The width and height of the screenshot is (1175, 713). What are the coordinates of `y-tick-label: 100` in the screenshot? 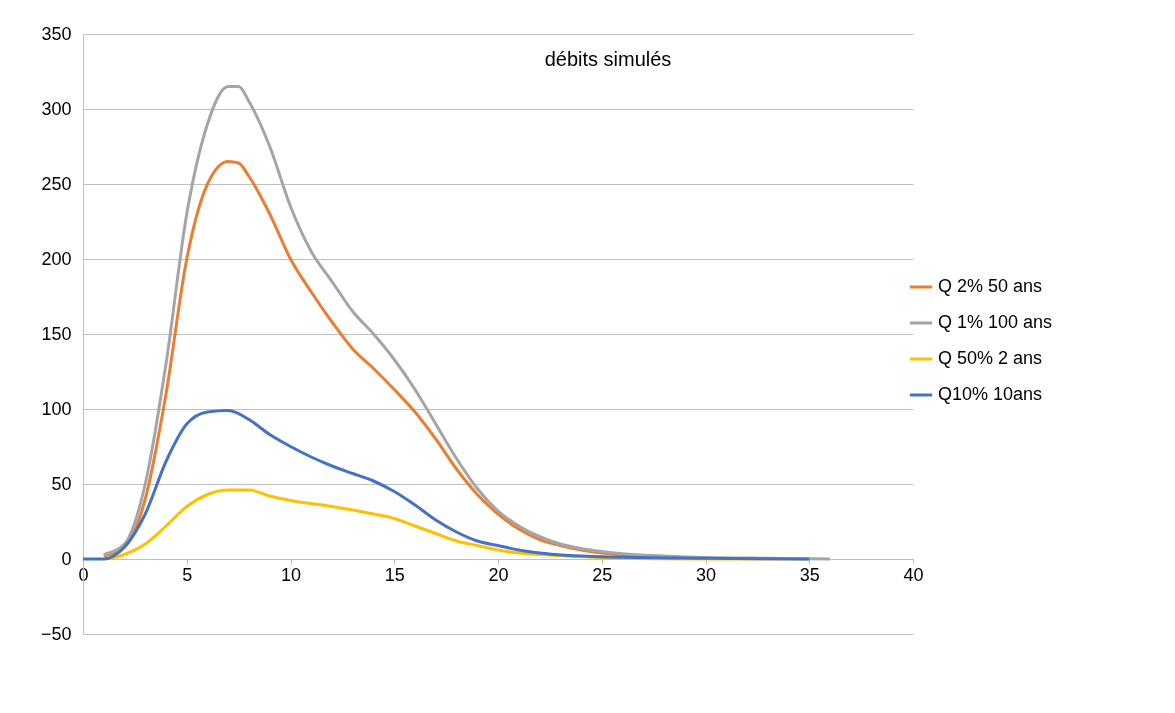 It's located at (56, 408).